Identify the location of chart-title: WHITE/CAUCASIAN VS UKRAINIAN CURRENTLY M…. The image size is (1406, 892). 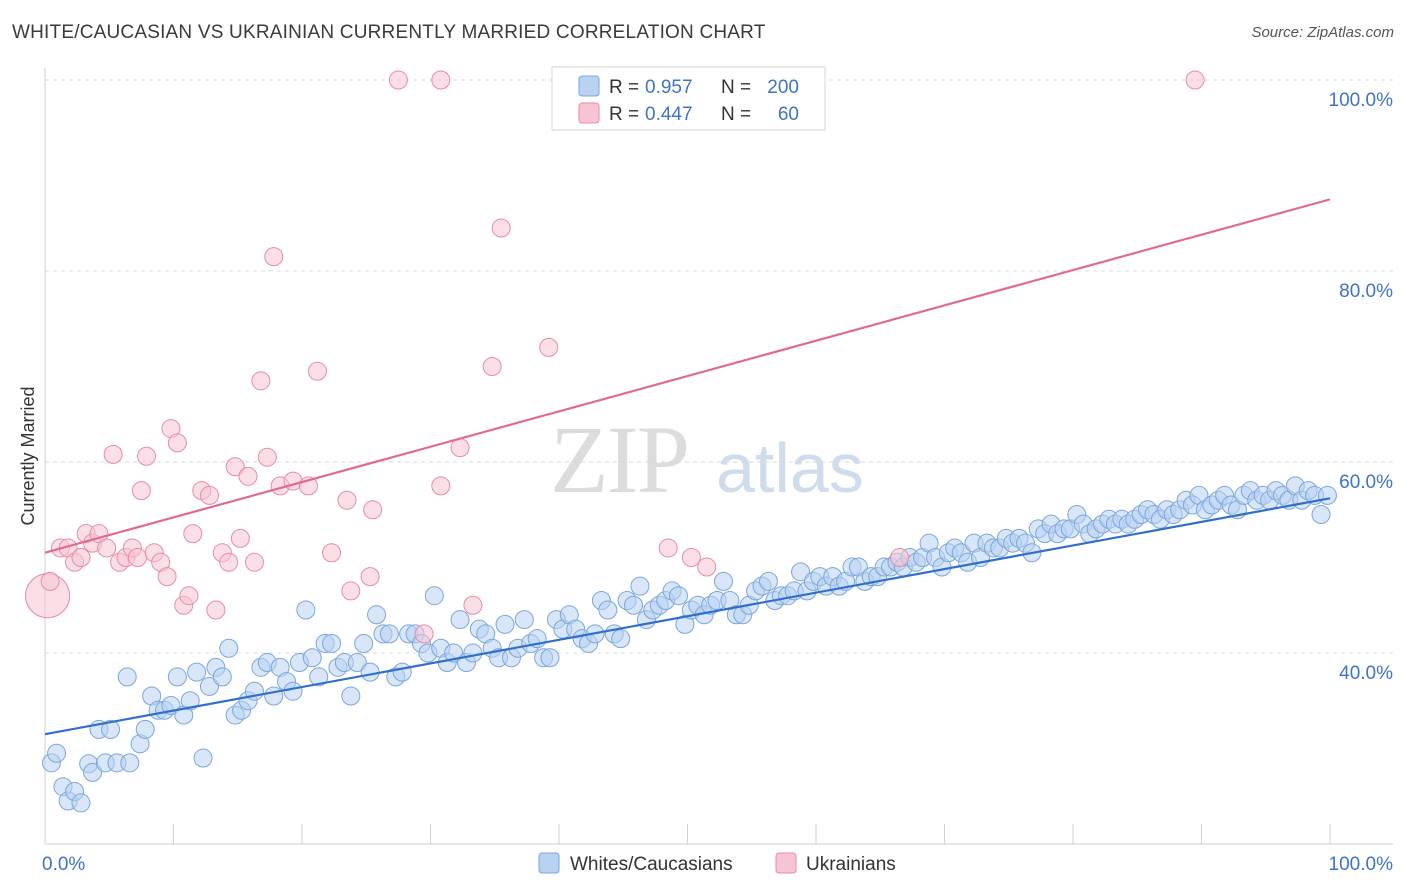
(389, 32).